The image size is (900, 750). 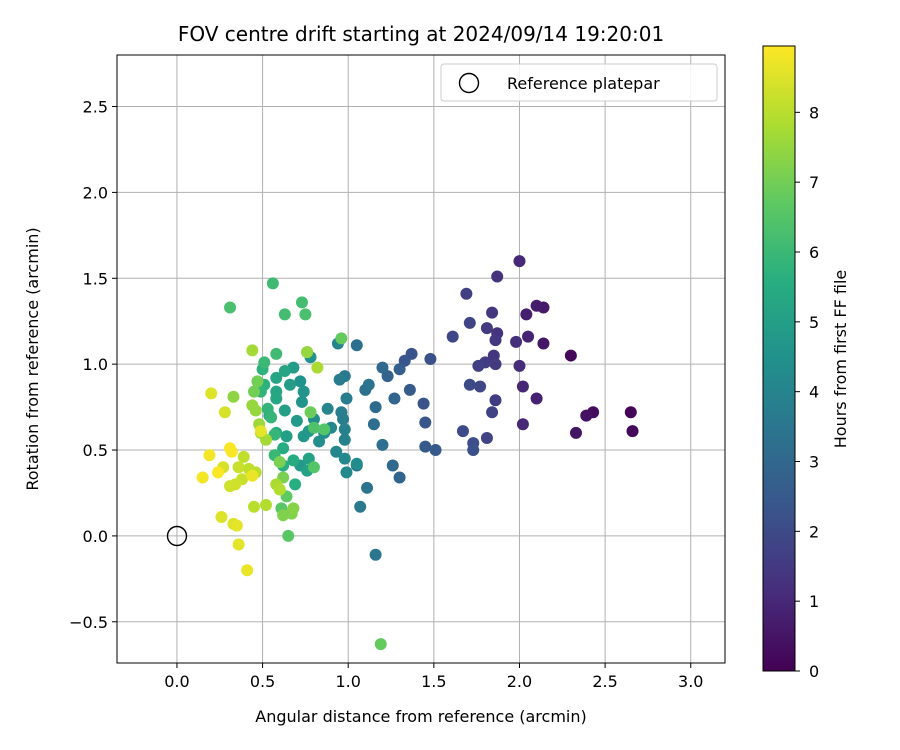 I want to click on x-tick-label: 2.0, so click(x=519, y=681).